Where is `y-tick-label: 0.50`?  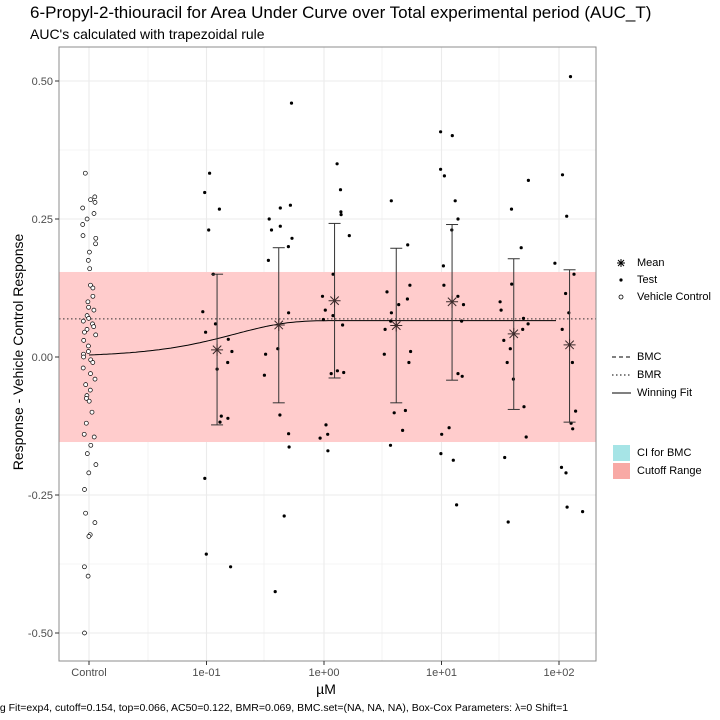
y-tick-label: 0.50 is located at coordinates (42, 82).